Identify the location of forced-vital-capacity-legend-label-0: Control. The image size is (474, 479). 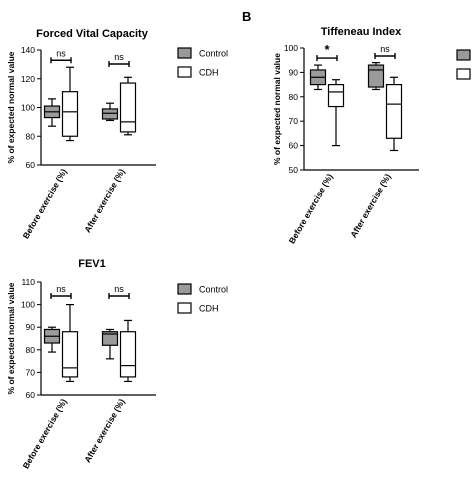
(213, 54).